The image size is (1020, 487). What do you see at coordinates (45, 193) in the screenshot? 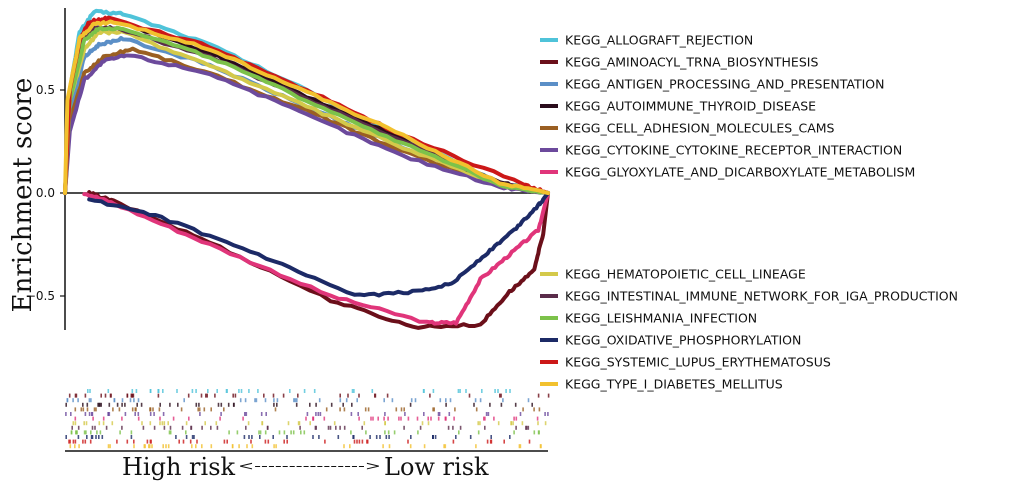
I see `y-ticks: 0.5 0.0 −0.5` at bounding box center [45, 193].